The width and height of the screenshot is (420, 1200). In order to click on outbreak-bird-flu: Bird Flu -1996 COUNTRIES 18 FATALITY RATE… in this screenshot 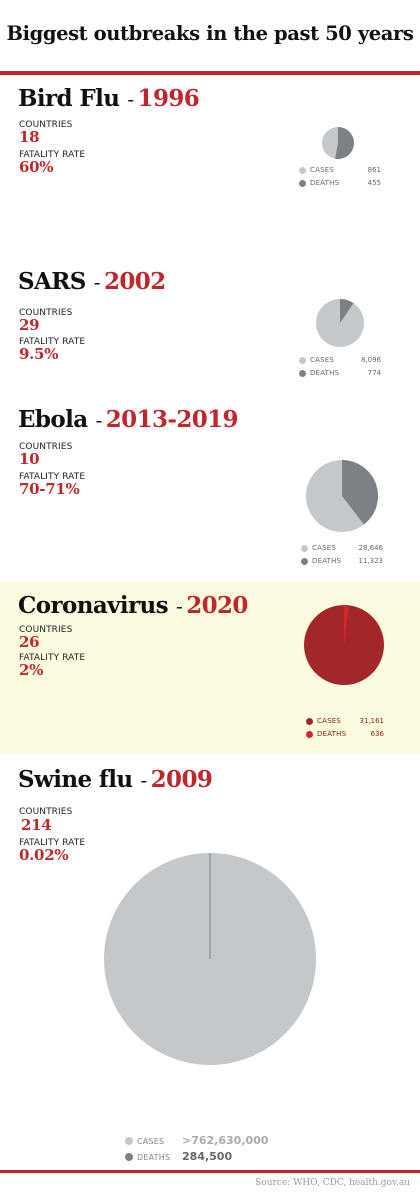, I will do `click(210, 164)`.